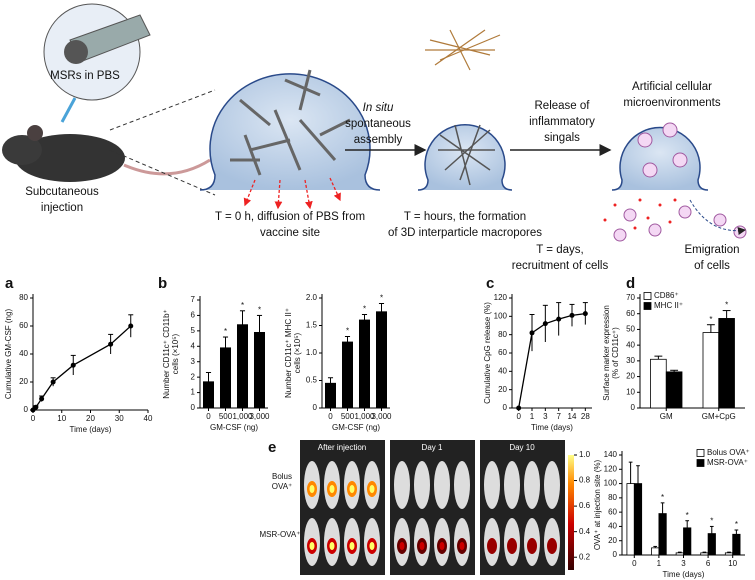  Describe the element at coordinates (90, 418) in the screenshot. I see `x-tick-label: 20` at that location.